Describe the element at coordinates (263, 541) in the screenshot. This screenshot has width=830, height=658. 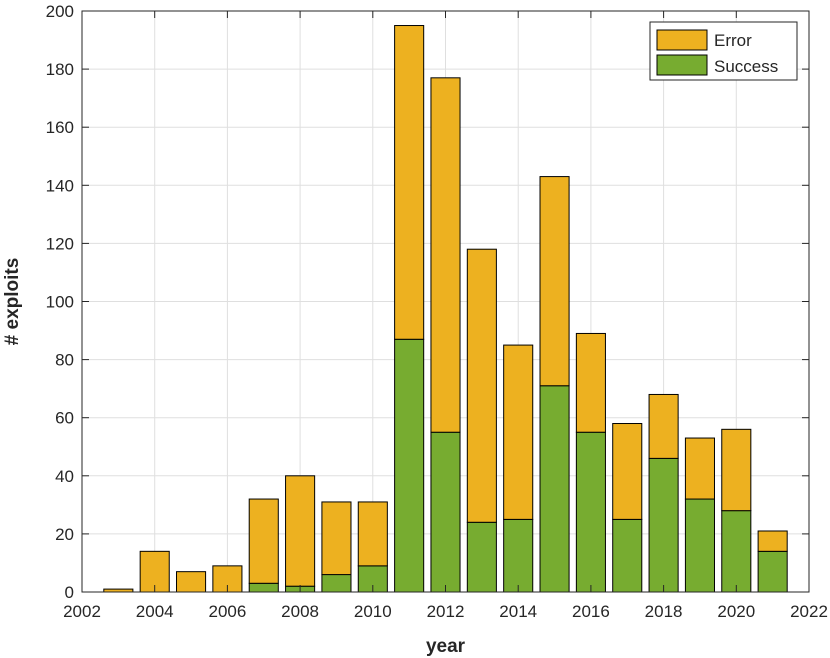
I see `bar-error-2007` at that location.